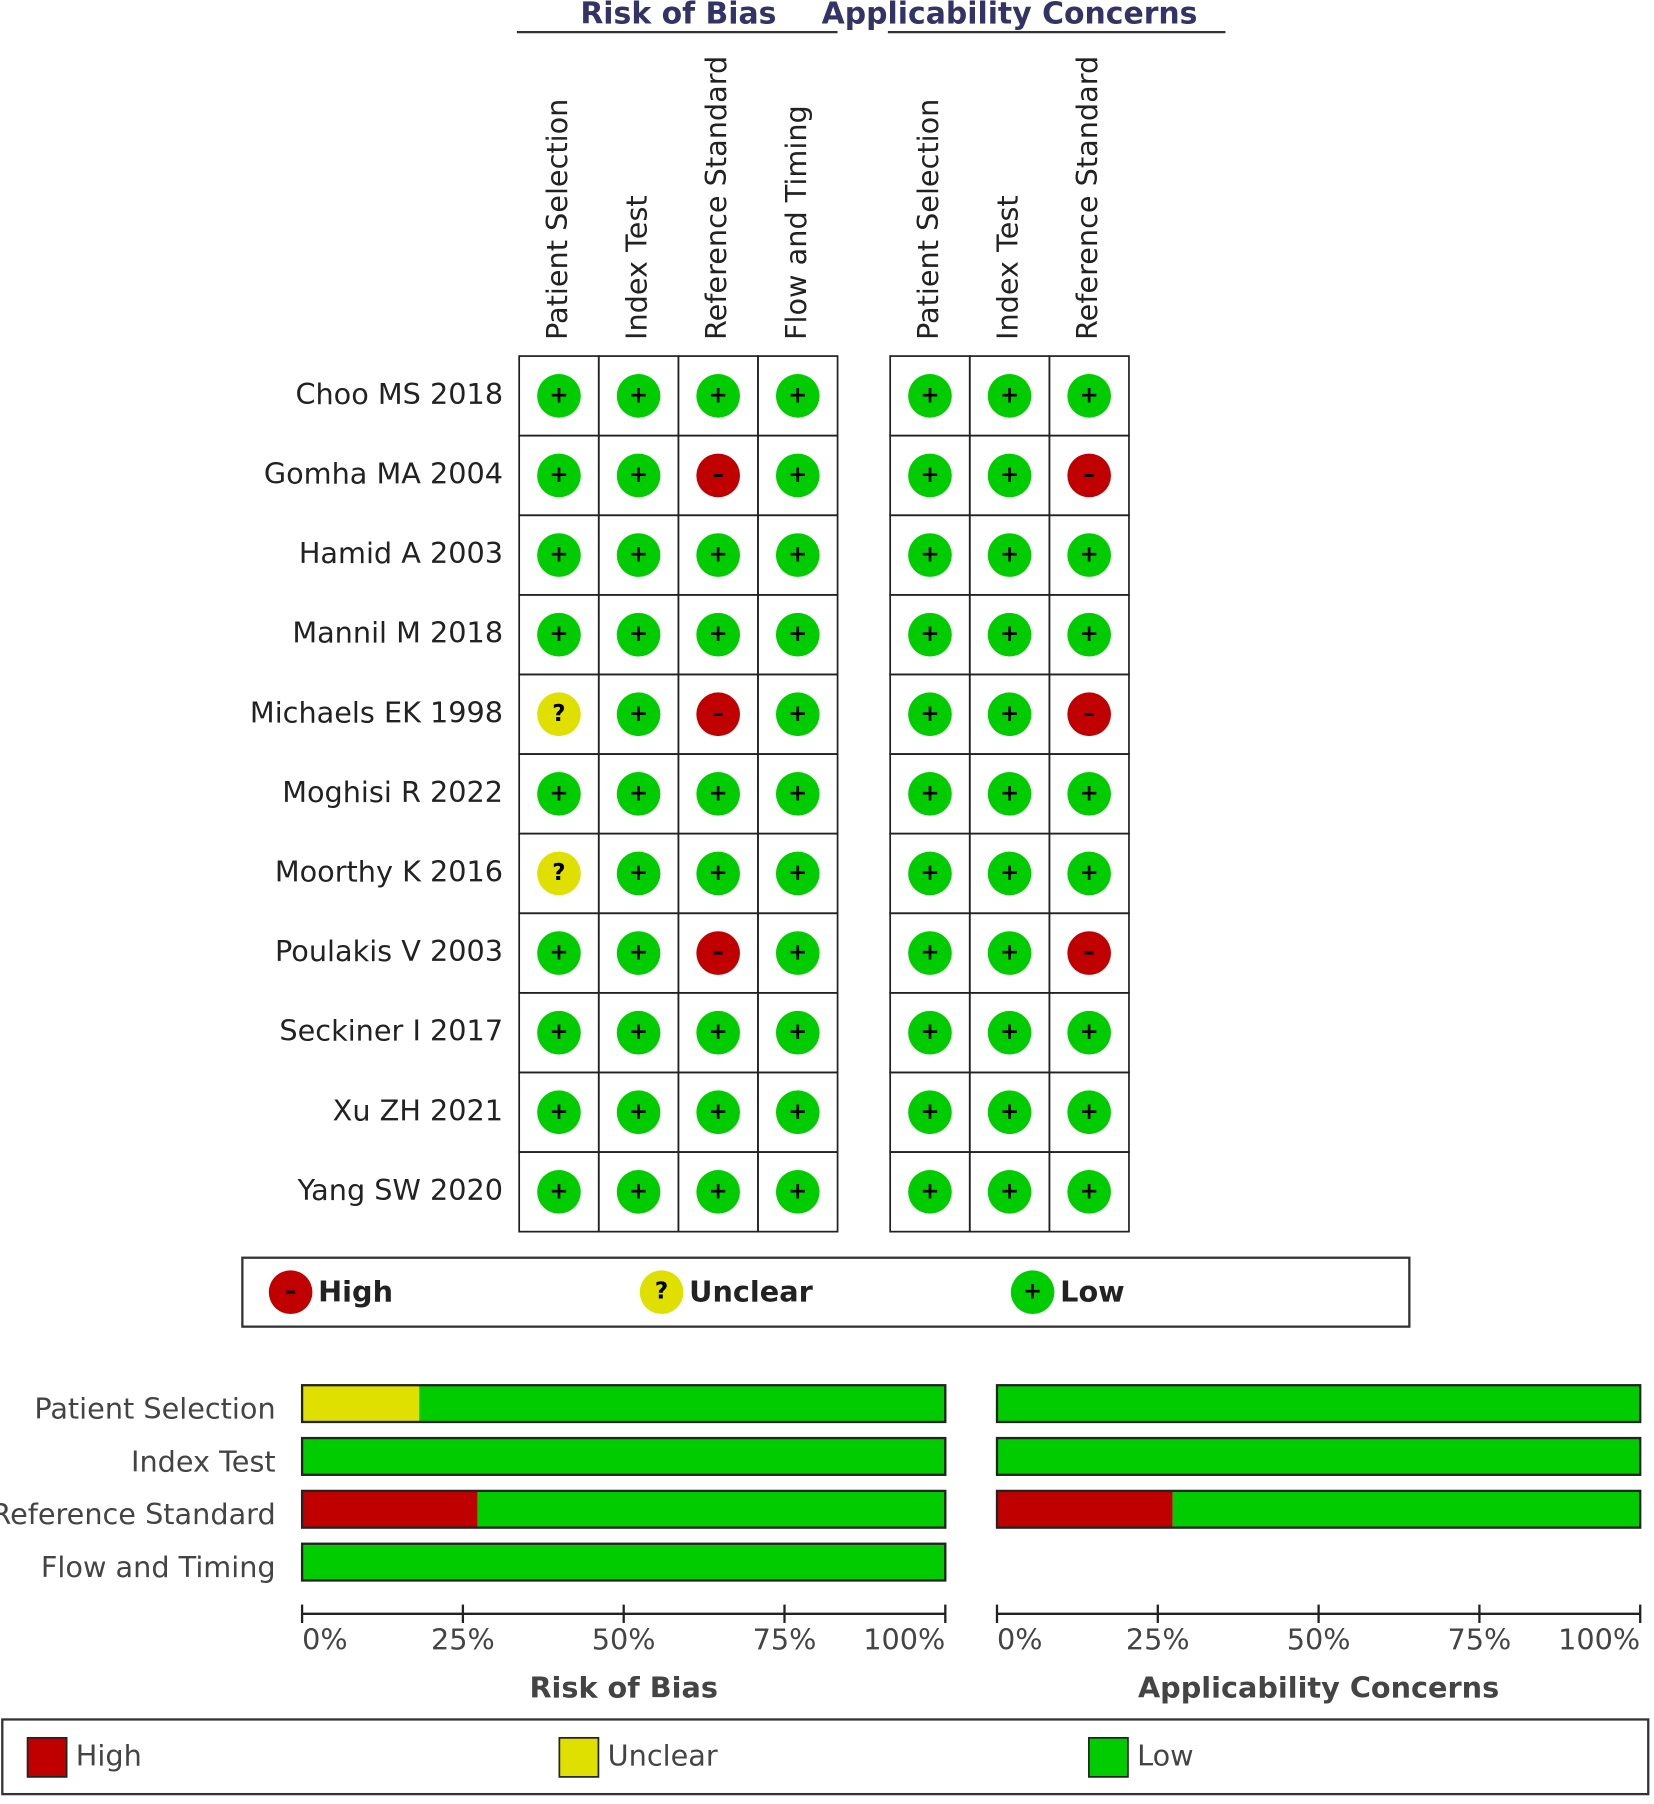 This screenshot has width=1654, height=1804. Describe the element at coordinates (1480, 1639) in the screenshot. I see `x-tick-label: 75%` at that location.